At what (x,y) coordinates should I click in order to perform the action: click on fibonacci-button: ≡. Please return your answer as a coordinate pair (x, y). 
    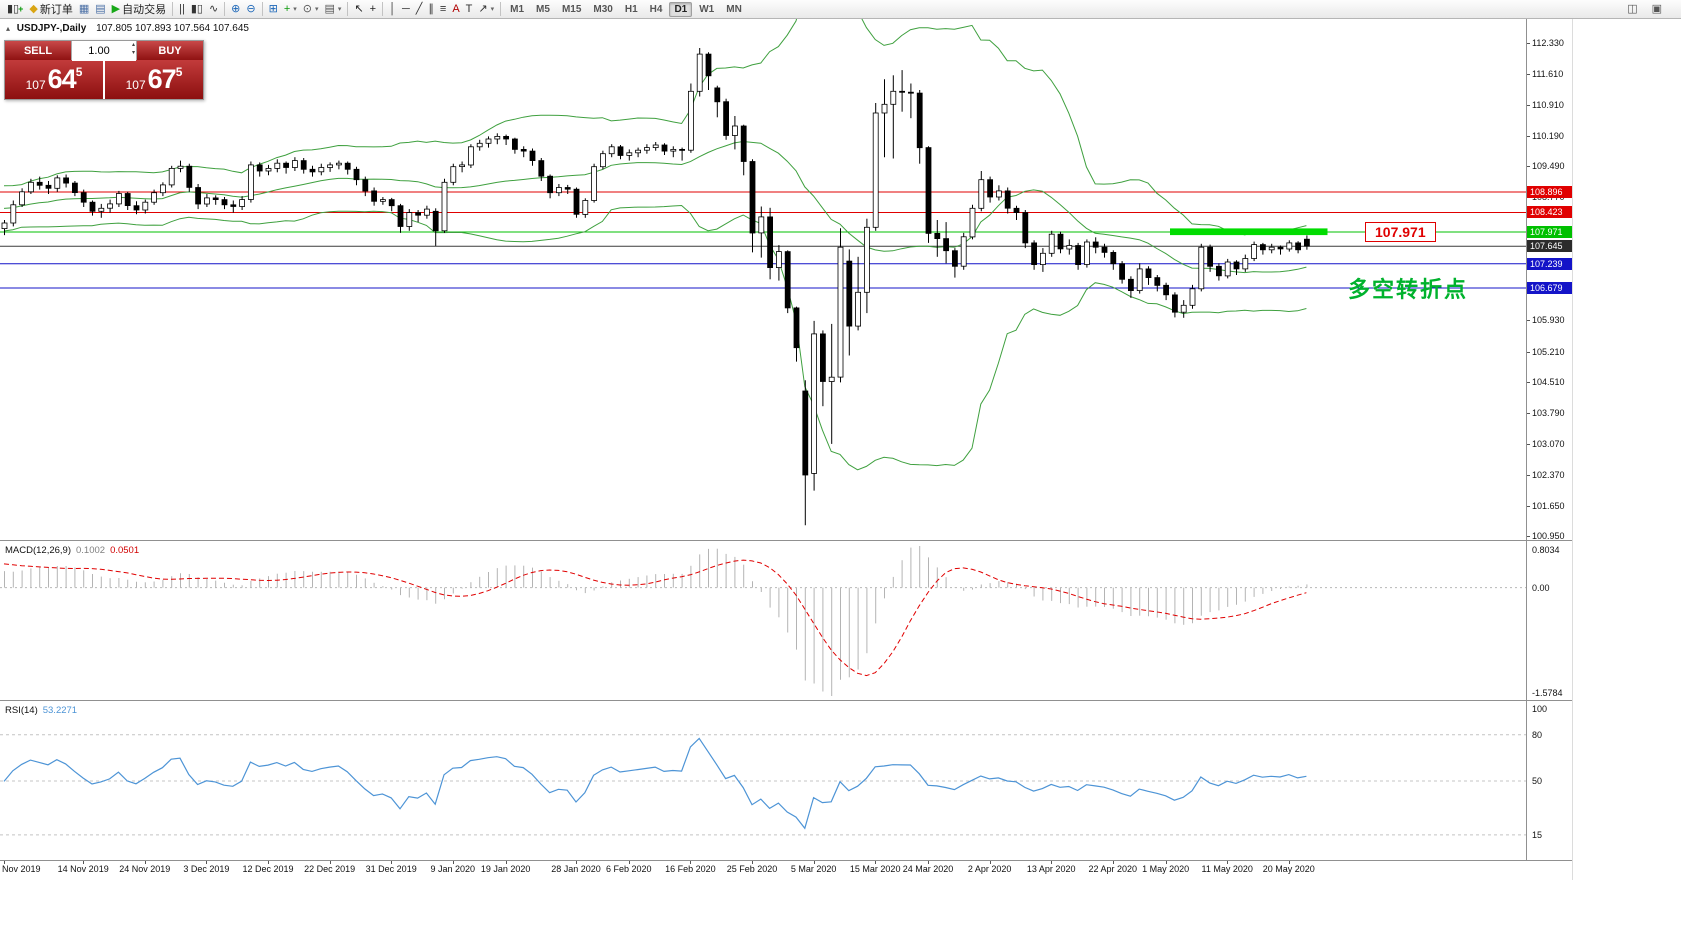
    Looking at the image, I should click on (443, 9).